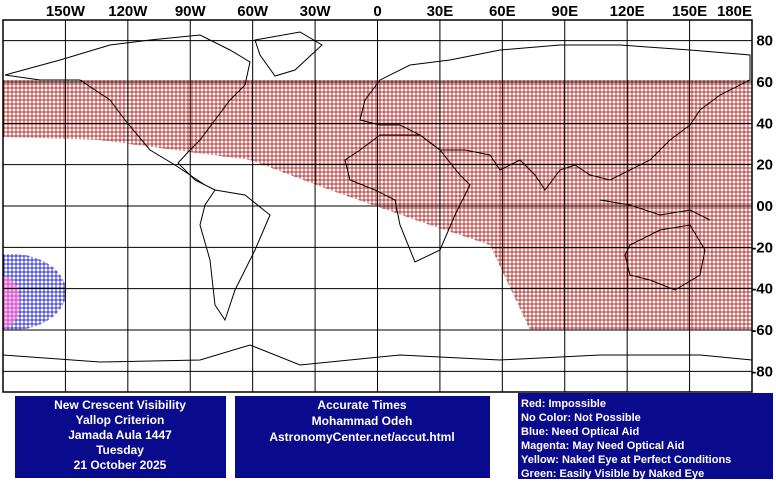 This screenshot has height=486, width=776. What do you see at coordinates (655, 210) in the screenshot?
I see `indonesia` at bounding box center [655, 210].